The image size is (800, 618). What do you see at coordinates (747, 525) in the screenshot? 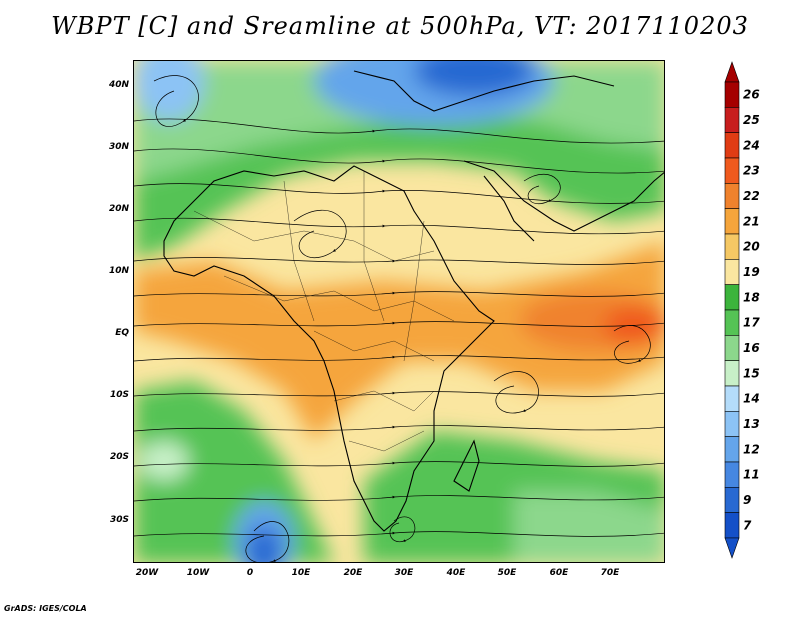
I see `colorbar-label: 7` at bounding box center [747, 525].